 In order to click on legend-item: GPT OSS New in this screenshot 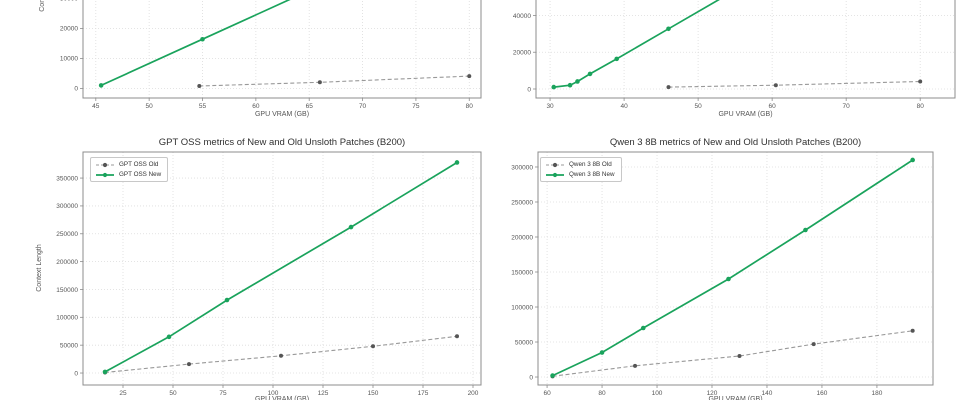, I will do `click(128, 174)`.